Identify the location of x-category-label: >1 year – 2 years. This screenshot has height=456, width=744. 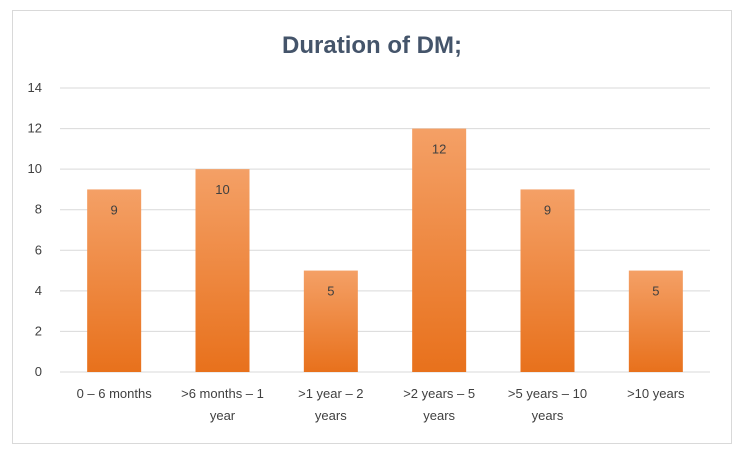
(330, 404).